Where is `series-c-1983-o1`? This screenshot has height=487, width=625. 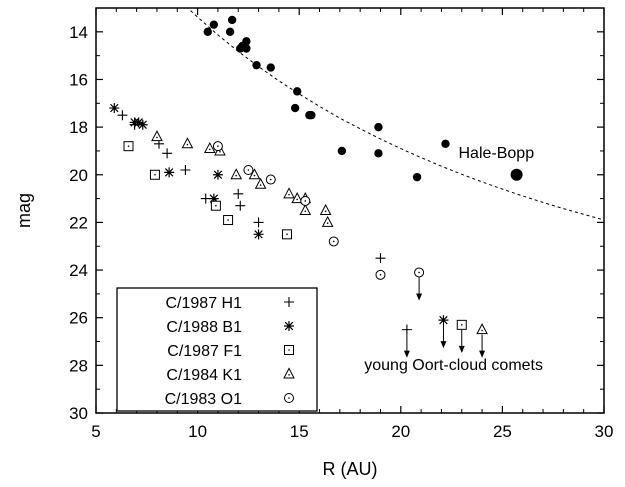 series-c-1983-o1 is located at coordinates (318, 210).